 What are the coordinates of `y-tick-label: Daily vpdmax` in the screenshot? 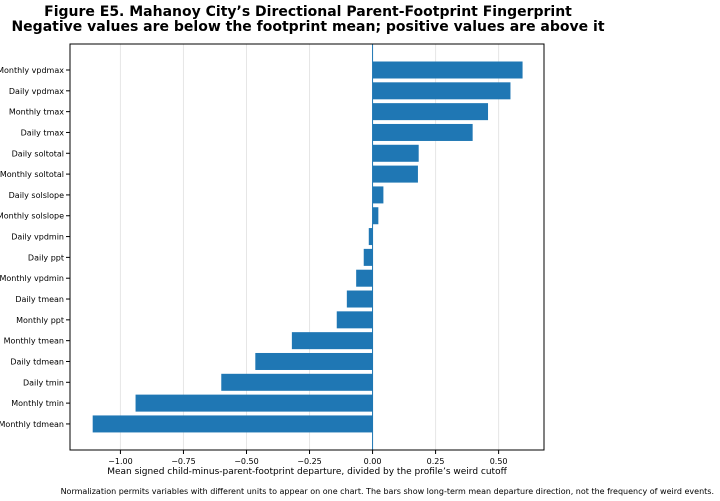 It's located at (36, 91).